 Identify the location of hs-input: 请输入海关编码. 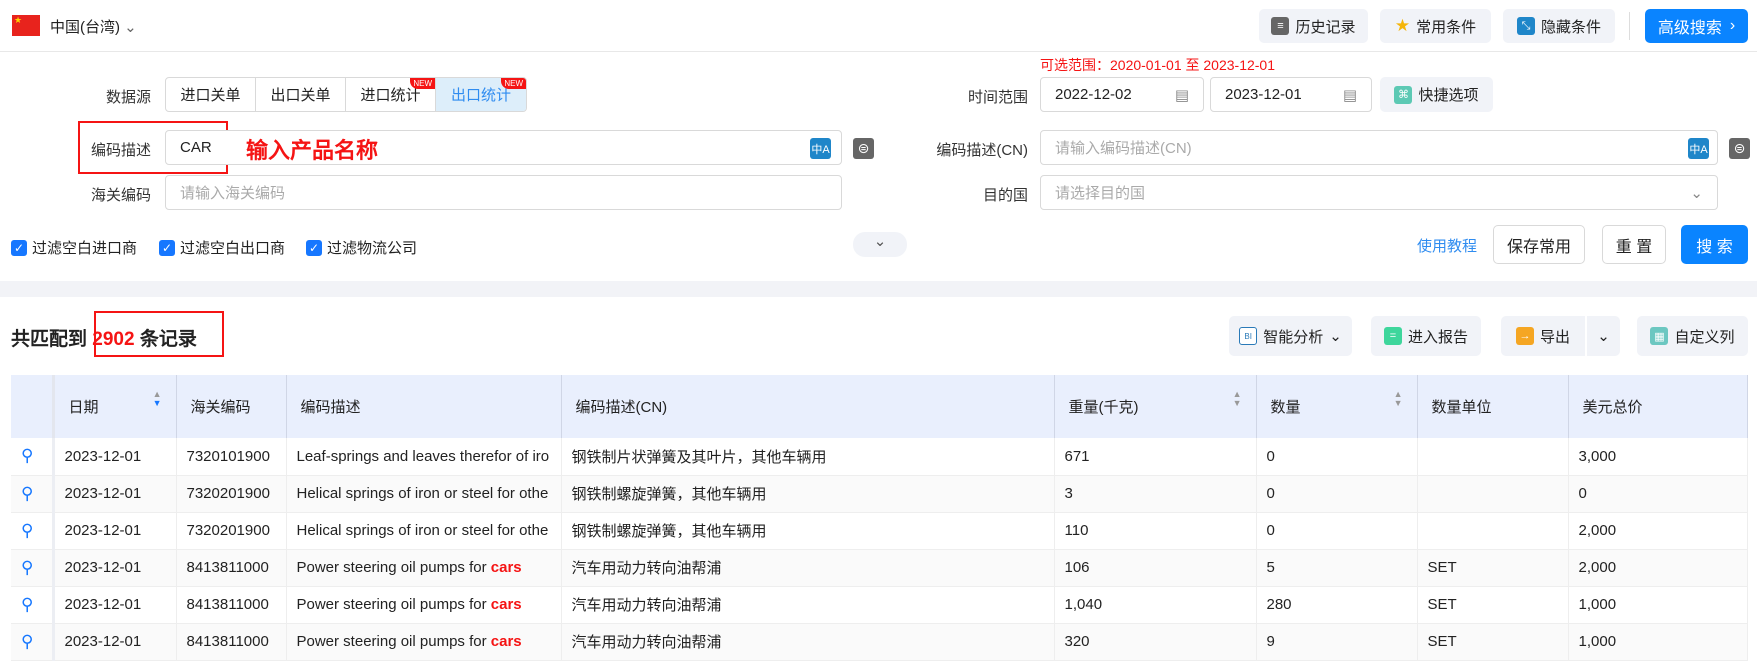
(503, 192).